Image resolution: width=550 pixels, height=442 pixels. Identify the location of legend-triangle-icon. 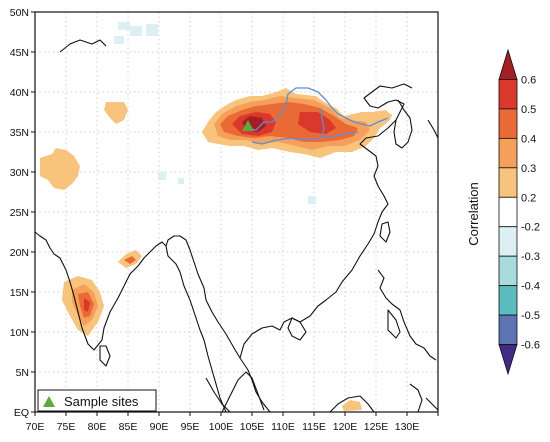
(49, 401).